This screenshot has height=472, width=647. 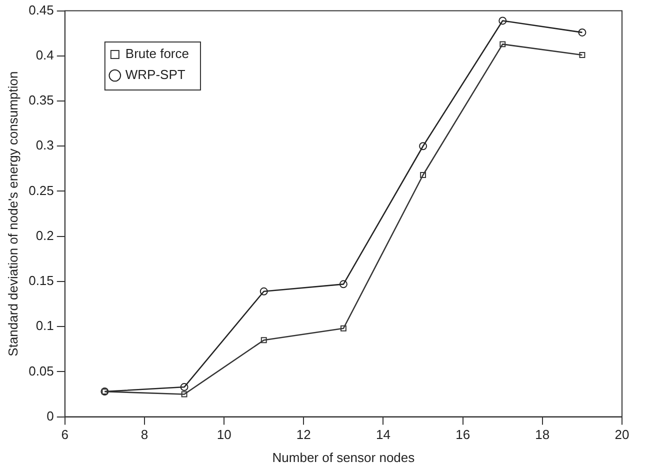 What do you see at coordinates (41, 190) in the screenshot?
I see `y-tick-label: 0.25` at bounding box center [41, 190].